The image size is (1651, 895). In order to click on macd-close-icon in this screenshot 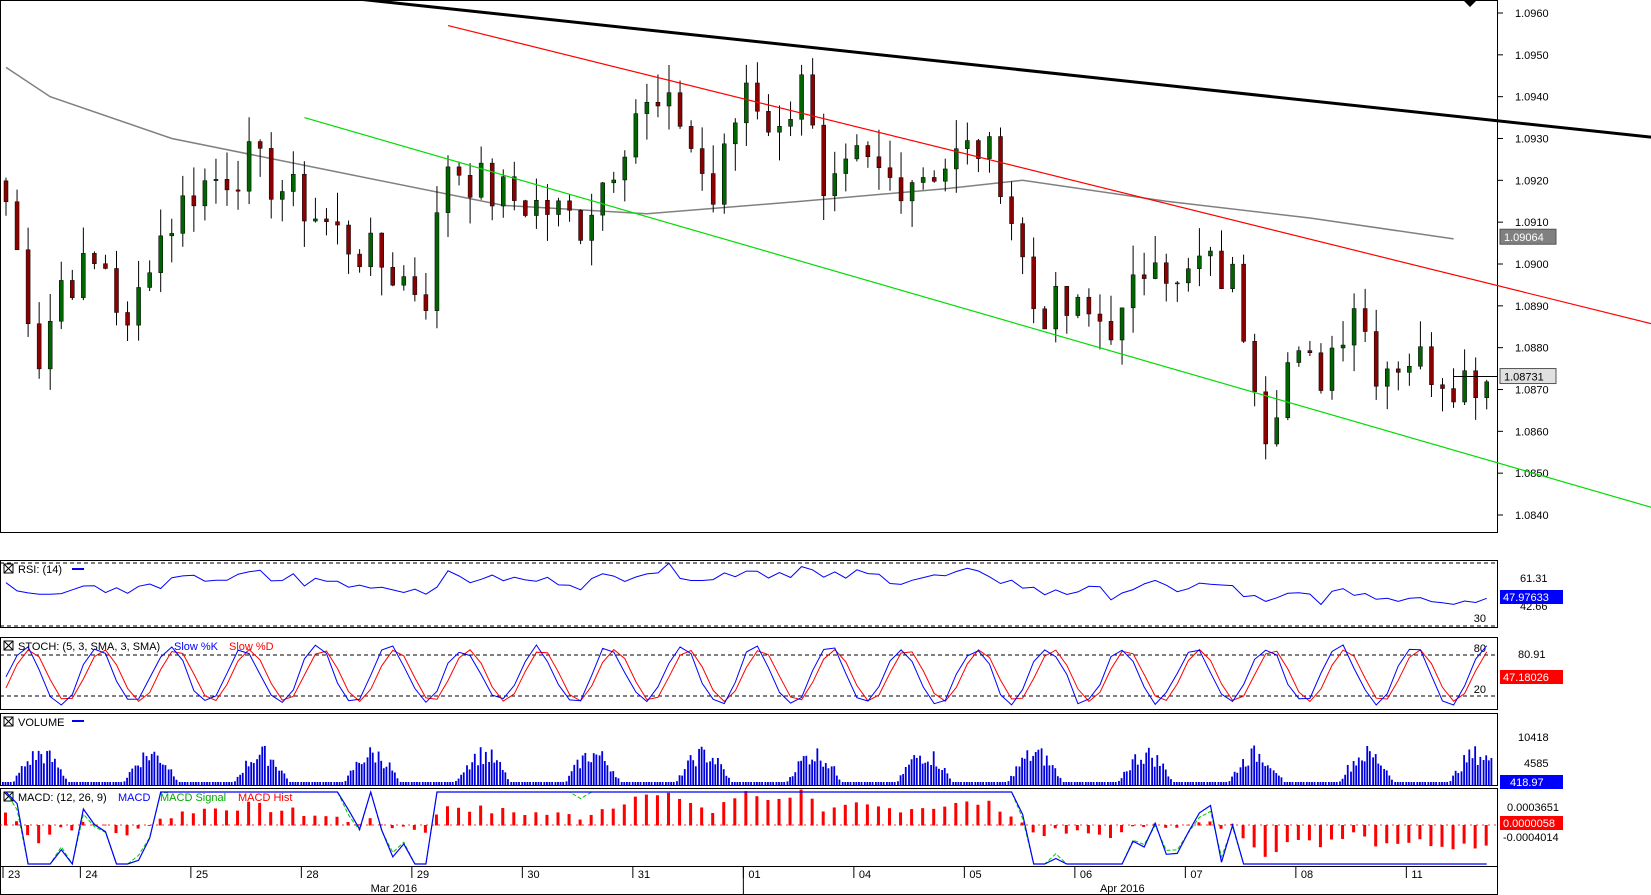, I will do `click(8, 796)`.